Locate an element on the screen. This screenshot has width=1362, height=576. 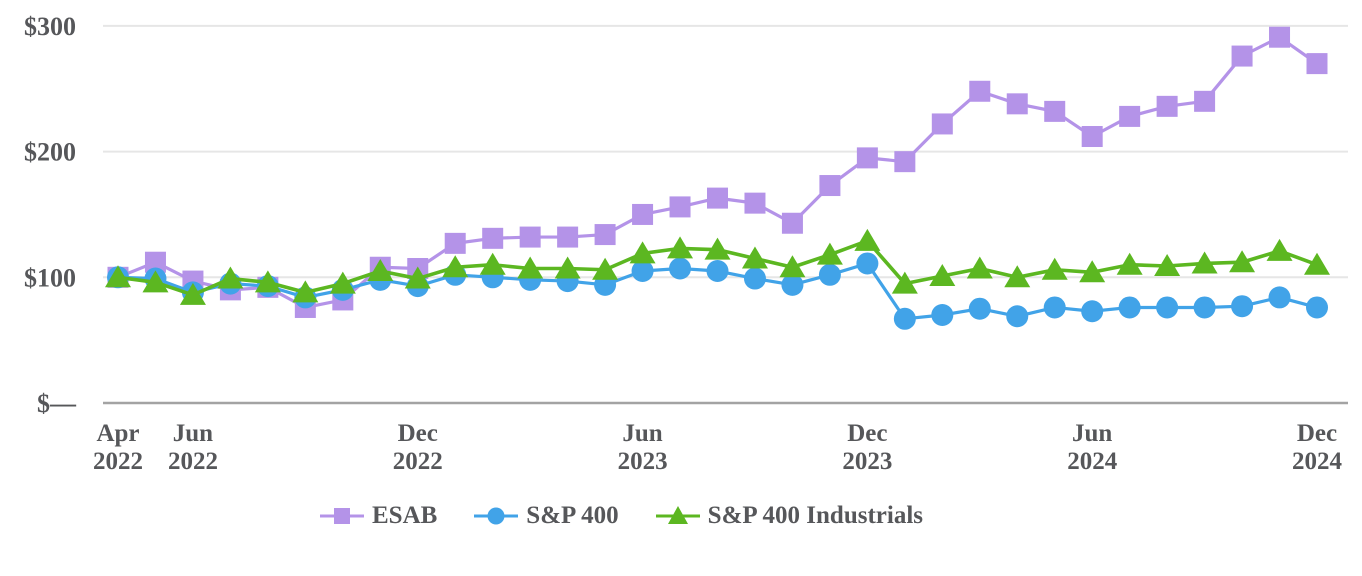
y-axis-tick-label: $— is located at coordinates (57, 403).